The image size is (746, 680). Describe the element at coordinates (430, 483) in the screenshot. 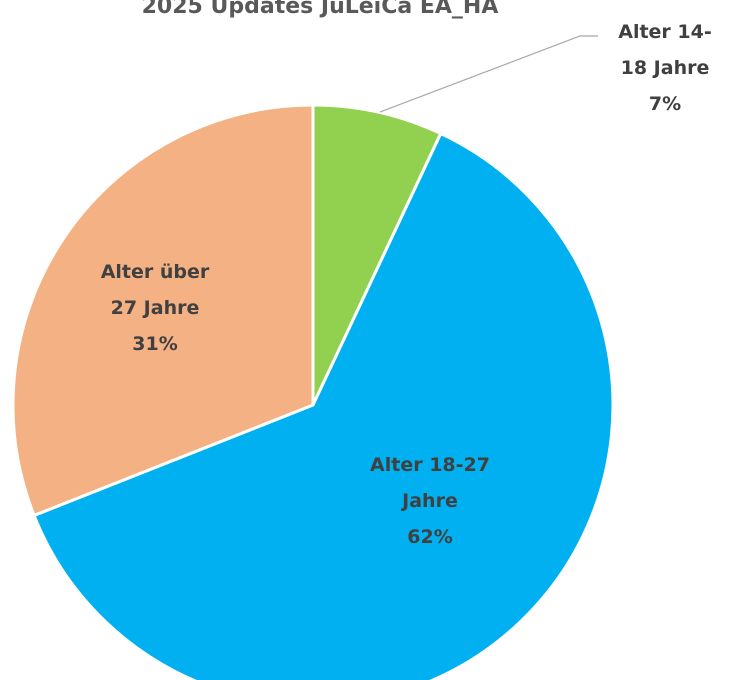

I see `category-label: Alter 18-27 Jahre` at that location.